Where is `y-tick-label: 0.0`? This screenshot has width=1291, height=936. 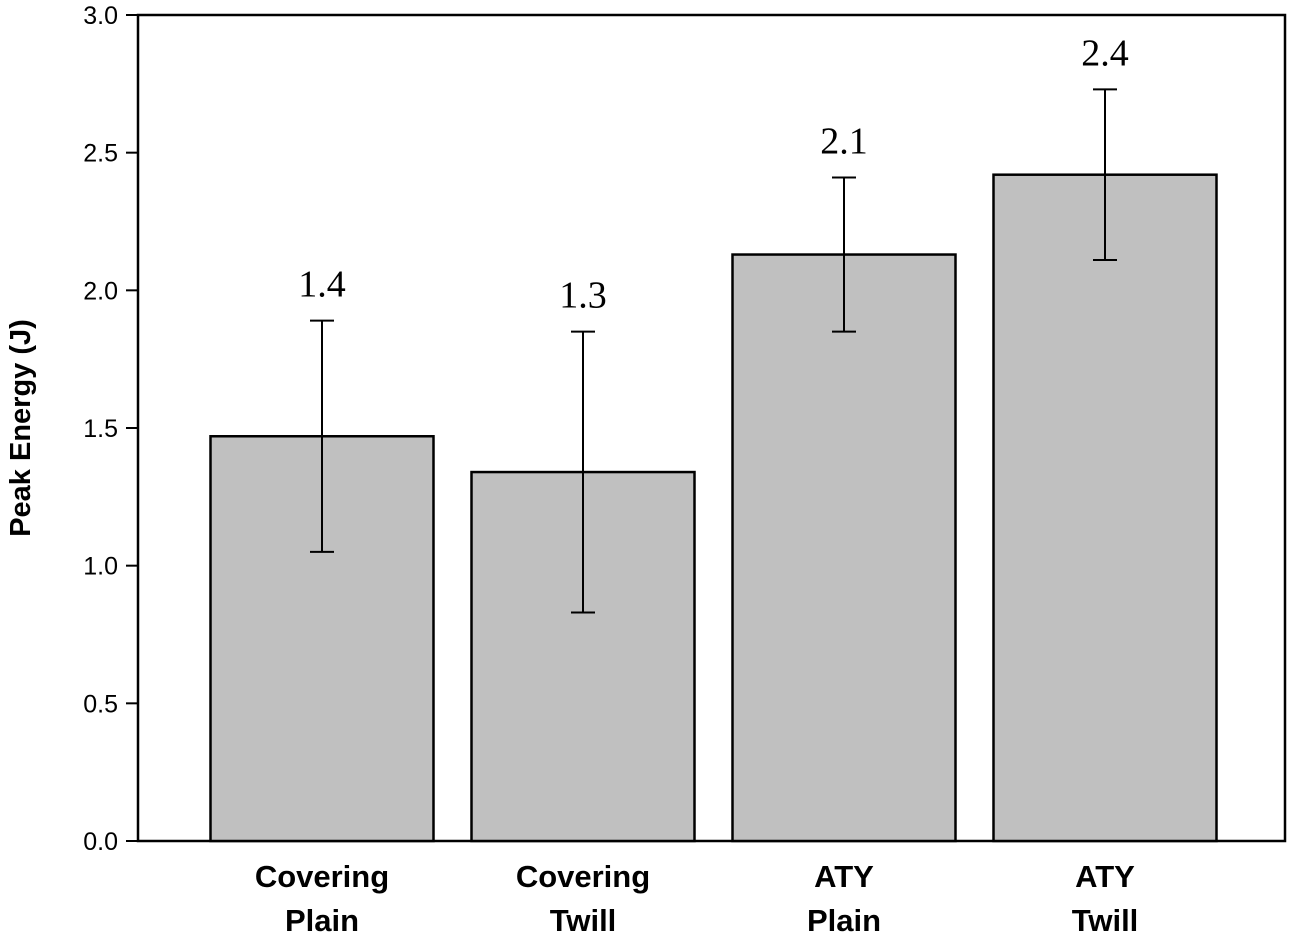
y-tick-label: 0.0 is located at coordinates (100, 842).